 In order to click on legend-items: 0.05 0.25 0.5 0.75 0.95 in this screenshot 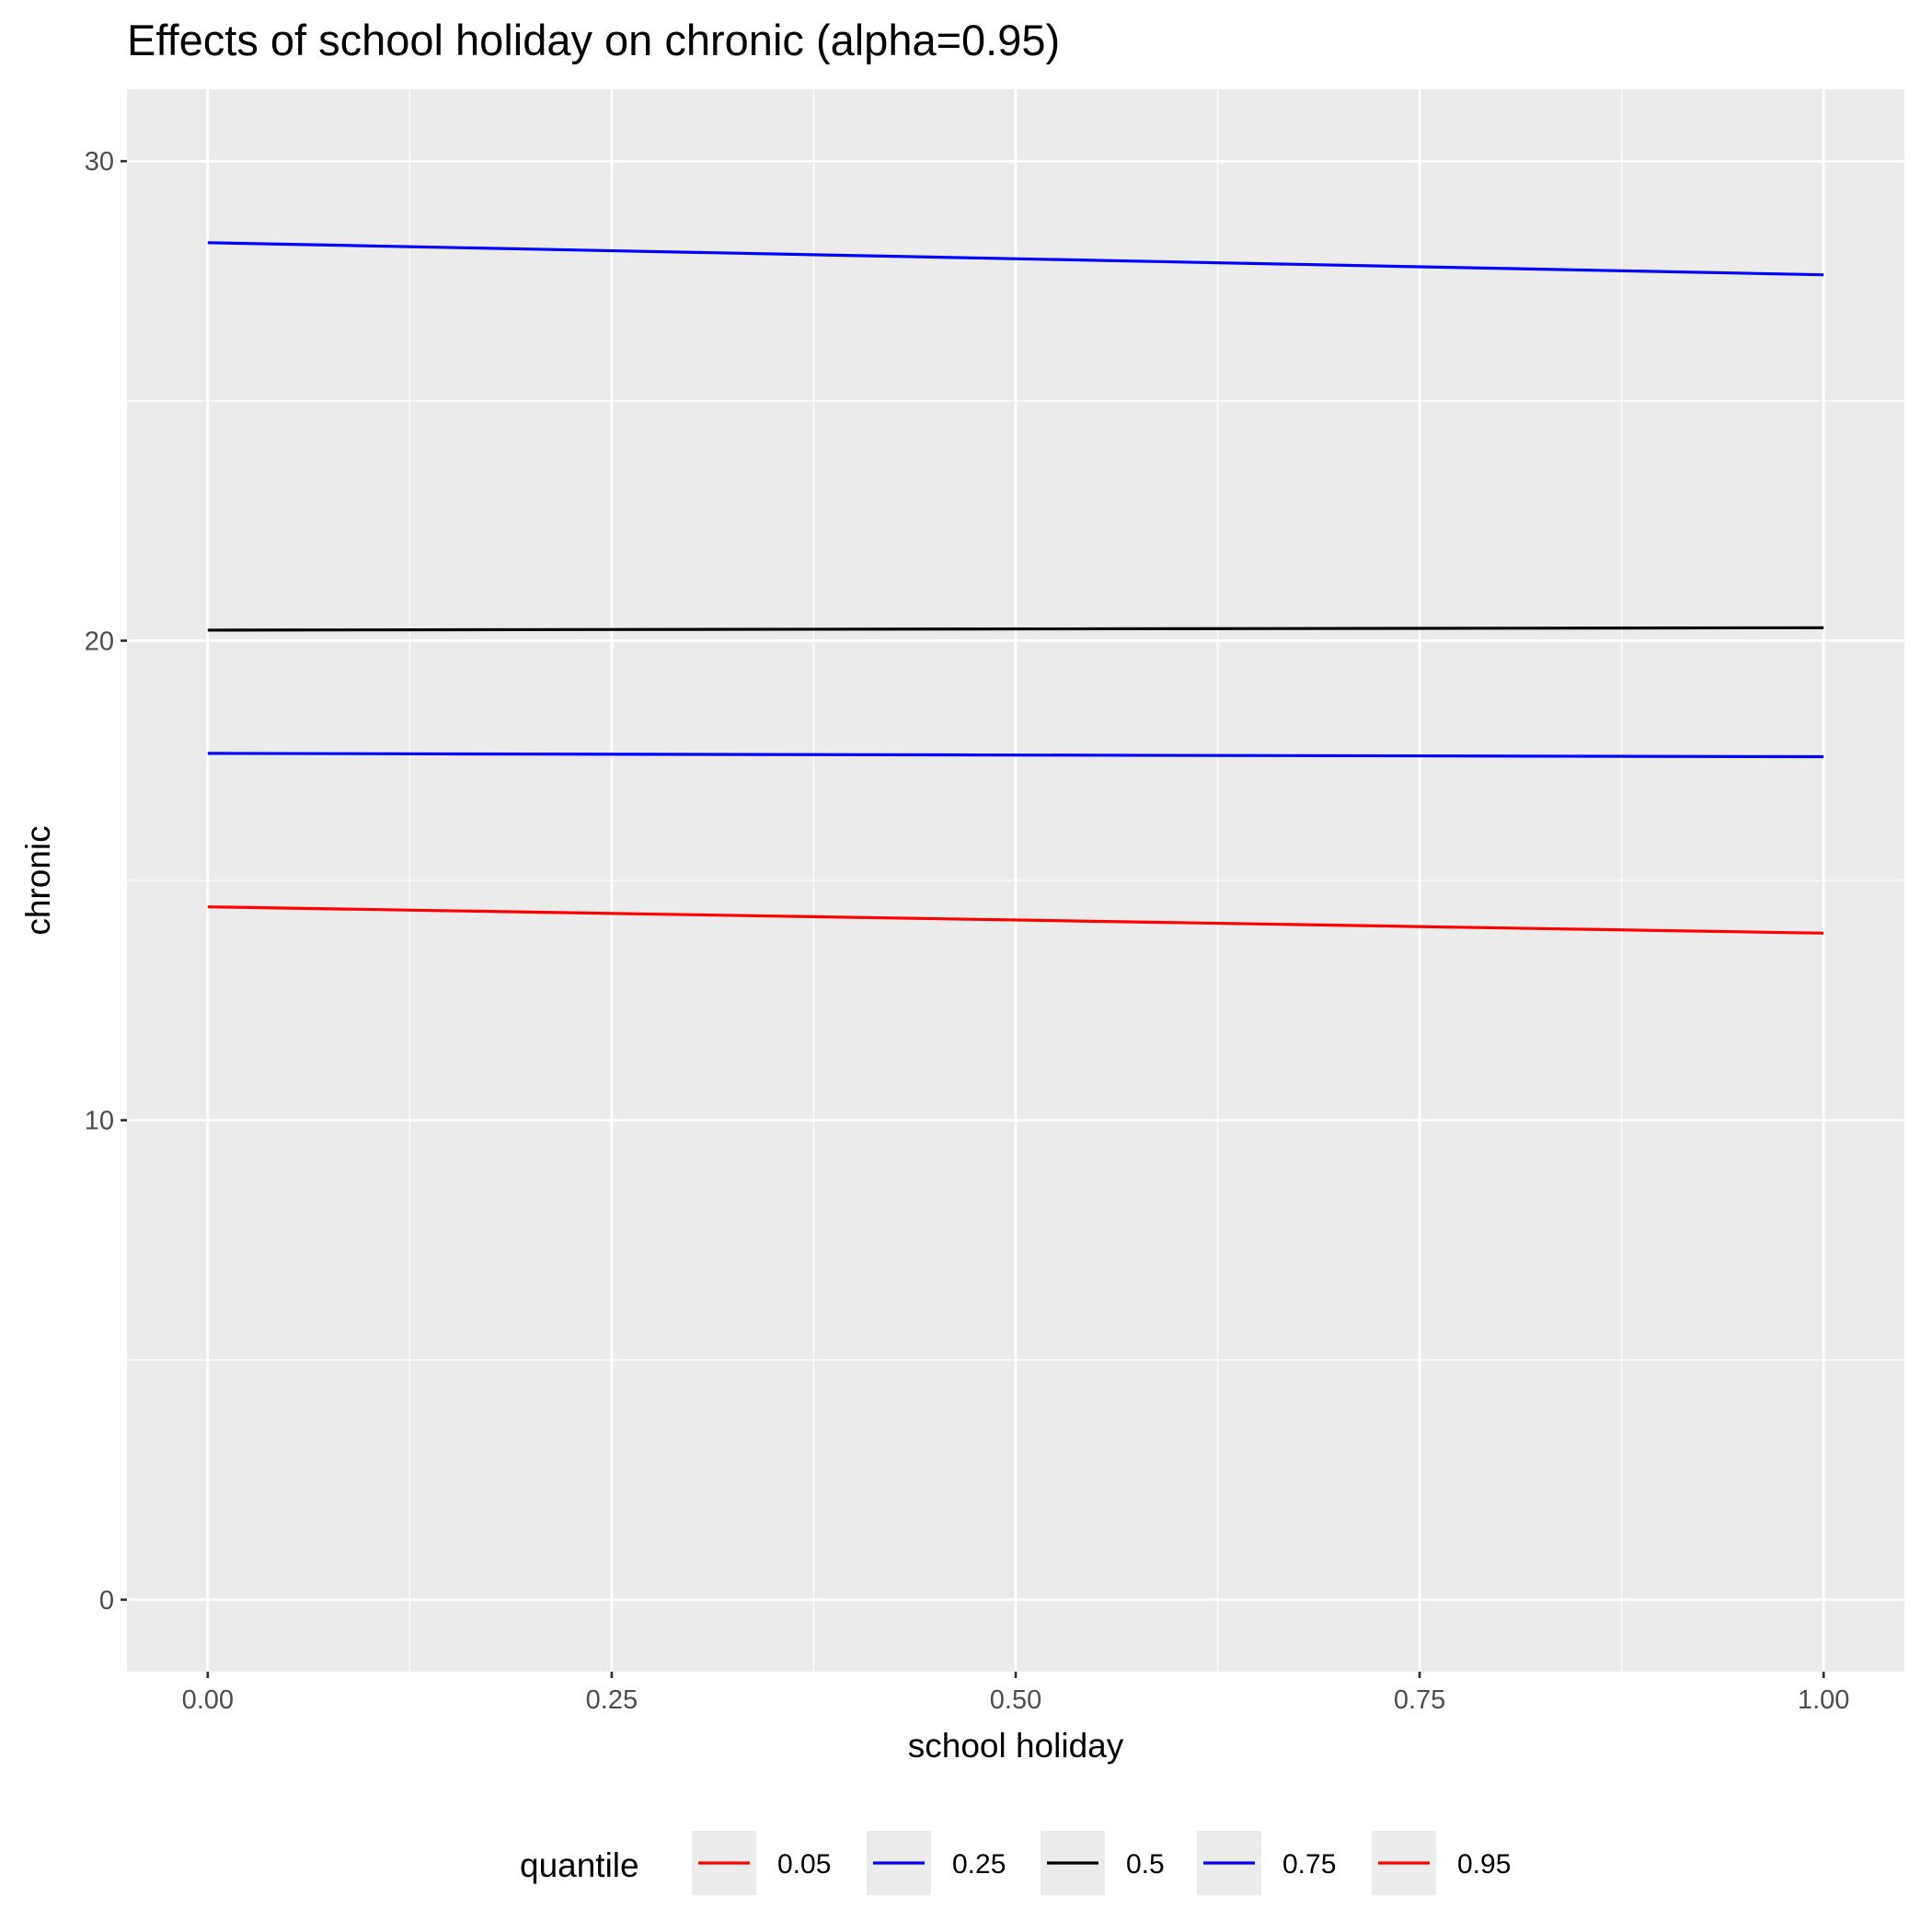, I will do `click(1101, 1863)`.